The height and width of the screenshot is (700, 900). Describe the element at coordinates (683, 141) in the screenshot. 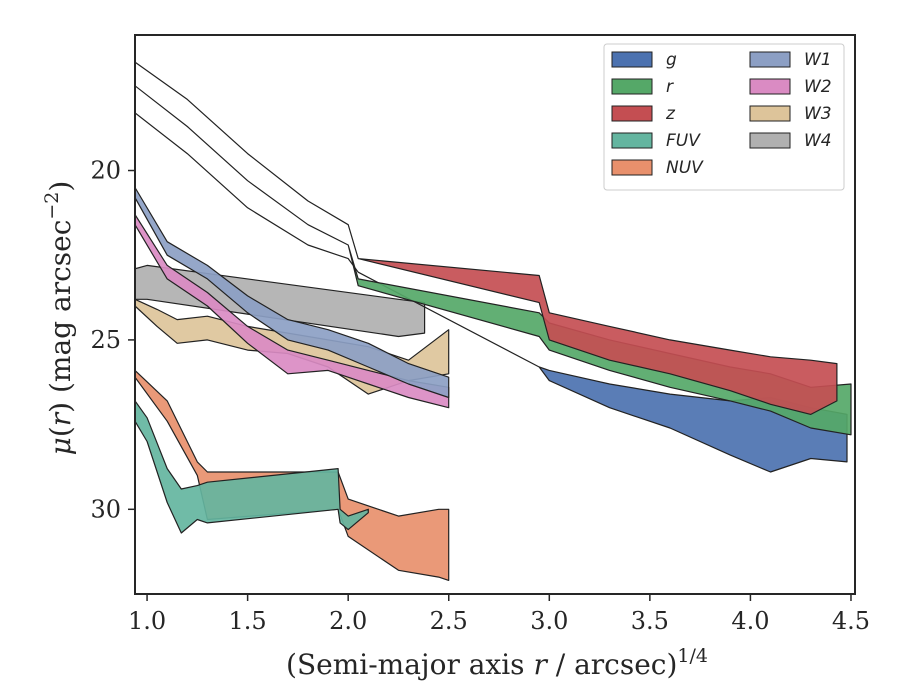

I see `legend-label-fuv: FUV` at that location.